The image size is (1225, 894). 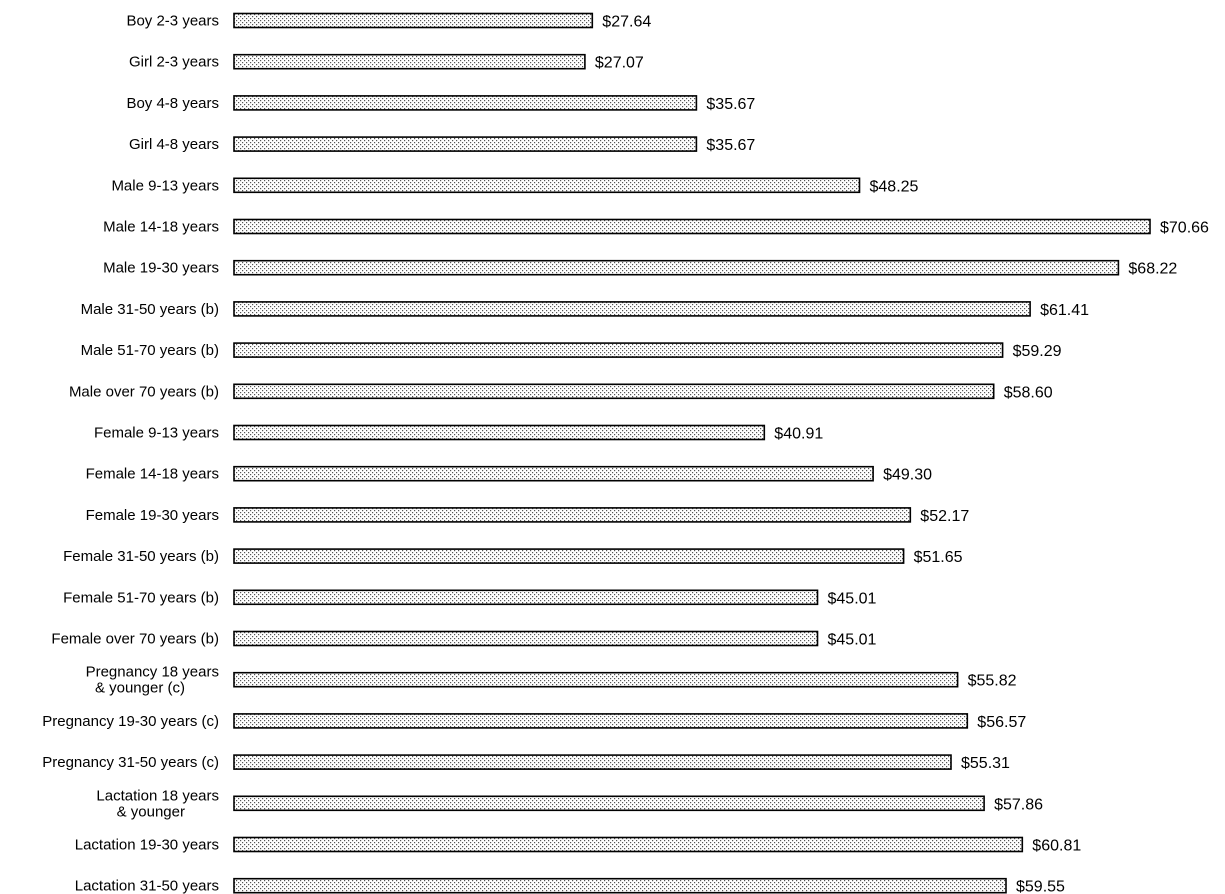 I want to click on category-label: Male 19-30 years, so click(x=161, y=268).